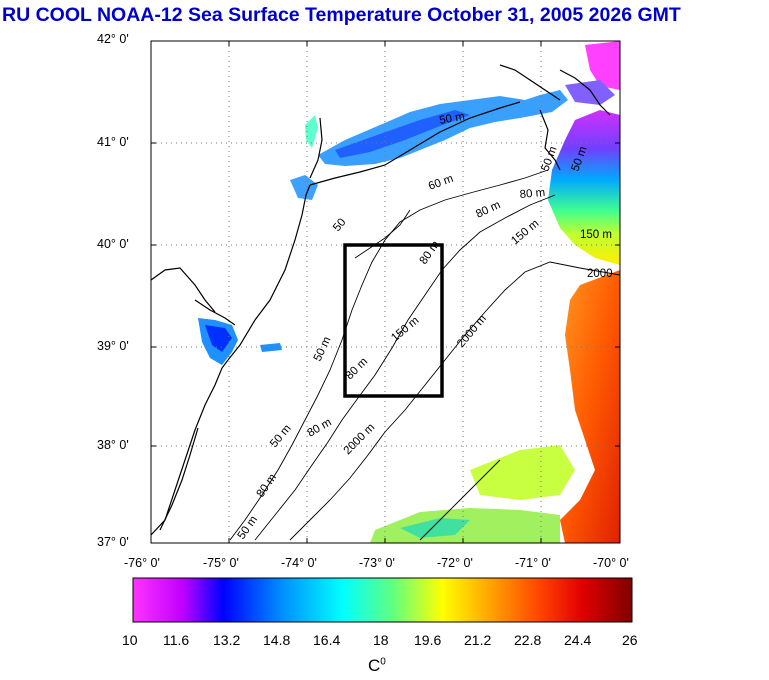 The width and height of the screenshot is (769, 680). Describe the element at coordinates (532, 194) in the screenshot. I see `contour-label: 80 m` at that location.